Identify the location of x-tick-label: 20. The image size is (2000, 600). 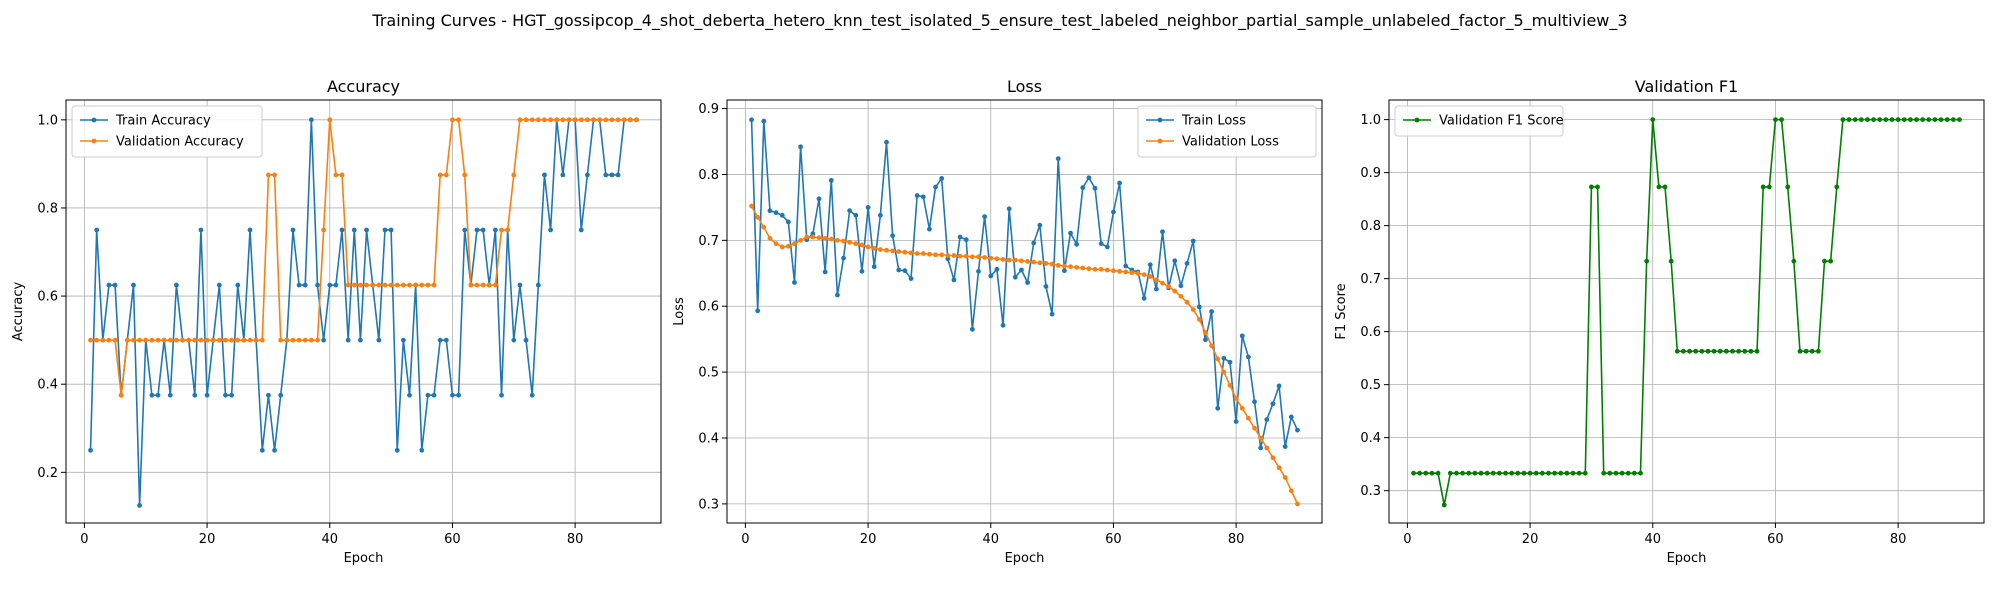
(868, 539).